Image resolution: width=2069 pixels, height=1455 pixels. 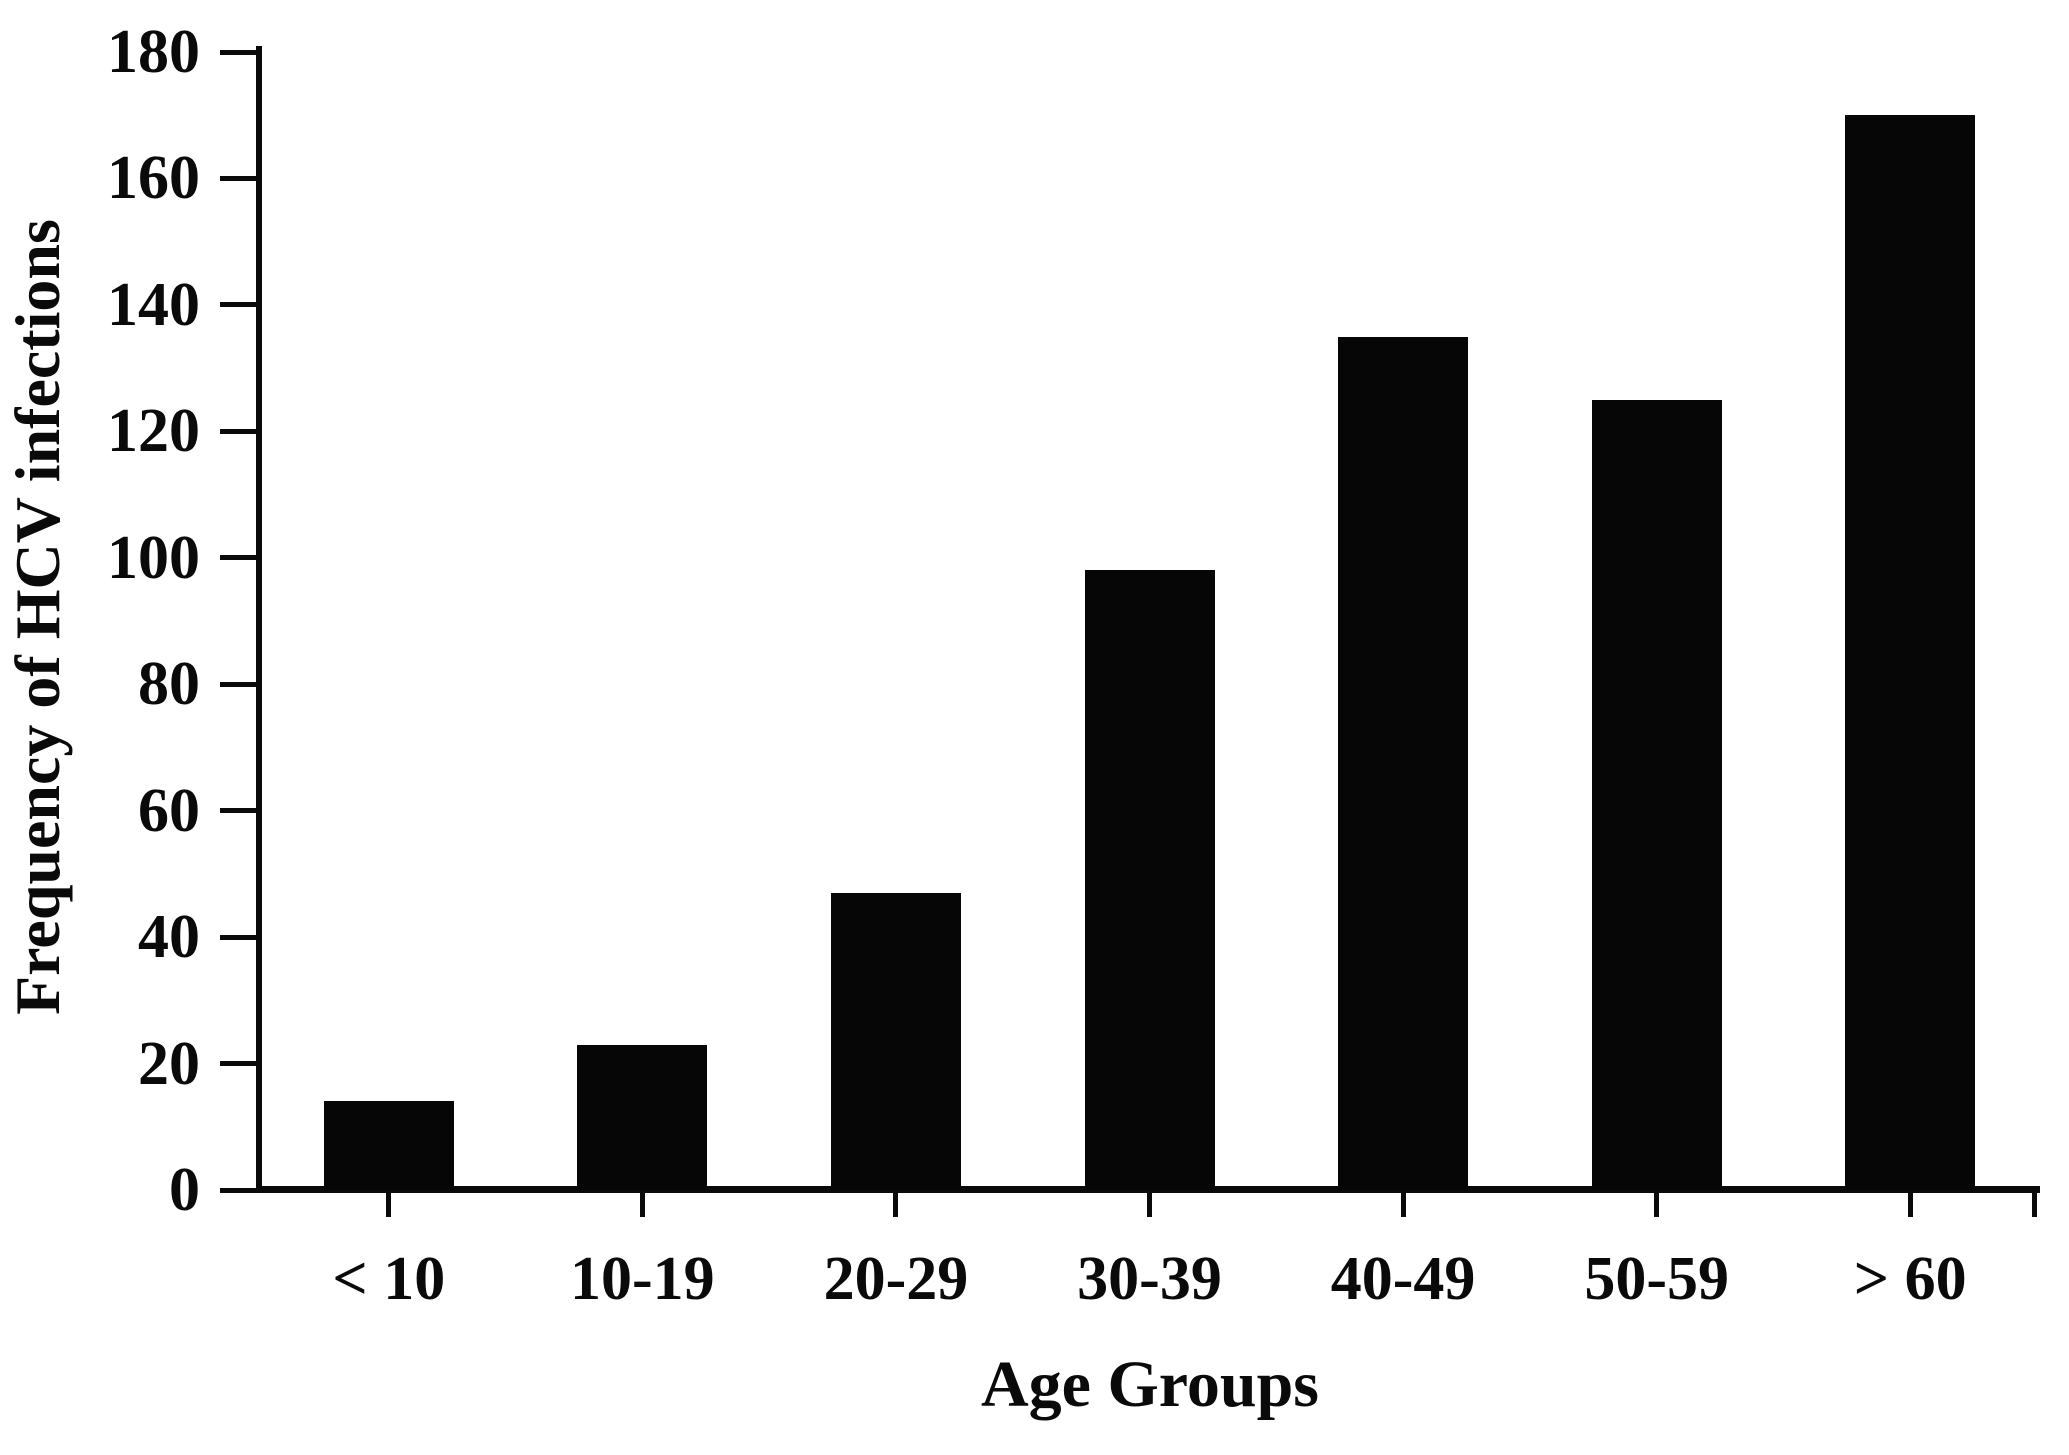 What do you see at coordinates (169, 937) in the screenshot?
I see `y-tick-label: 40` at bounding box center [169, 937].